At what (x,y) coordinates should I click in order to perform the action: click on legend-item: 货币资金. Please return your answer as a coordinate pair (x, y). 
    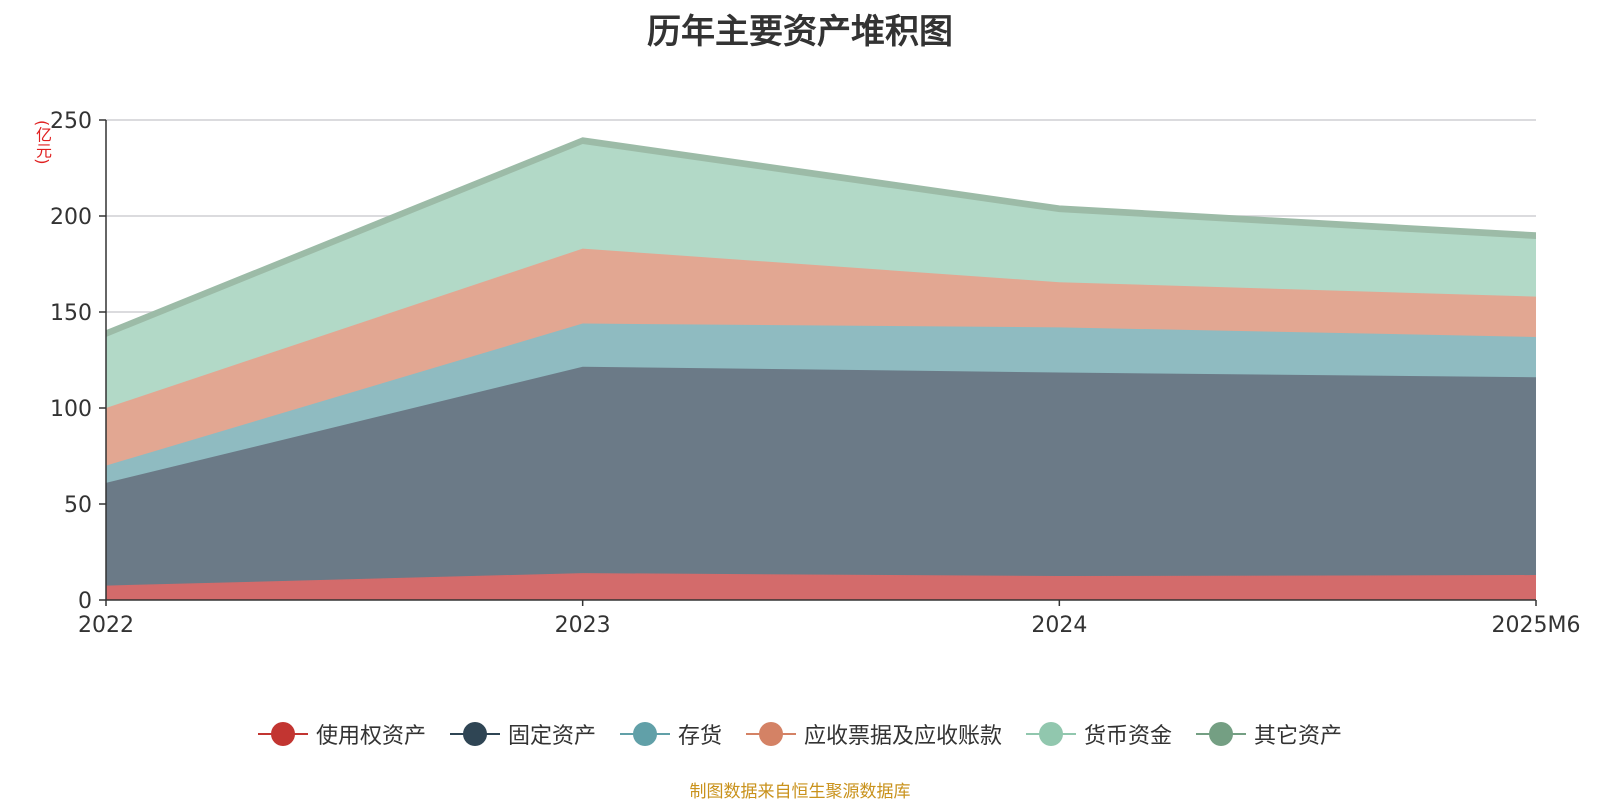
    Looking at the image, I should click on (1099, 734).